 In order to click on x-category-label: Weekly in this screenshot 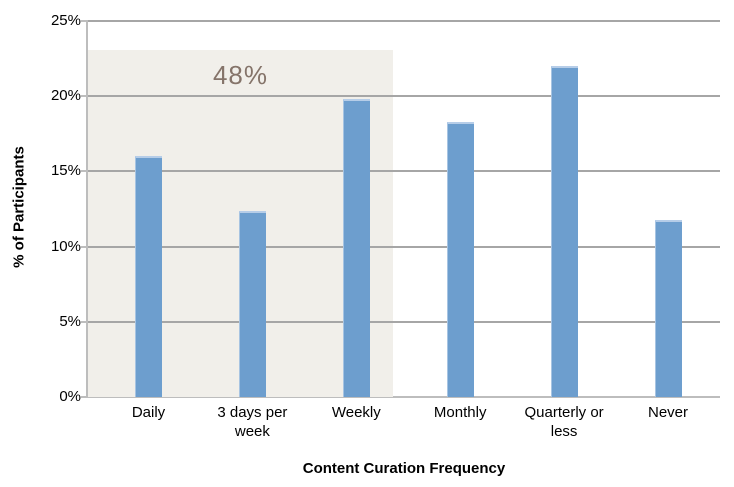, I will do `click(356, 412)`.